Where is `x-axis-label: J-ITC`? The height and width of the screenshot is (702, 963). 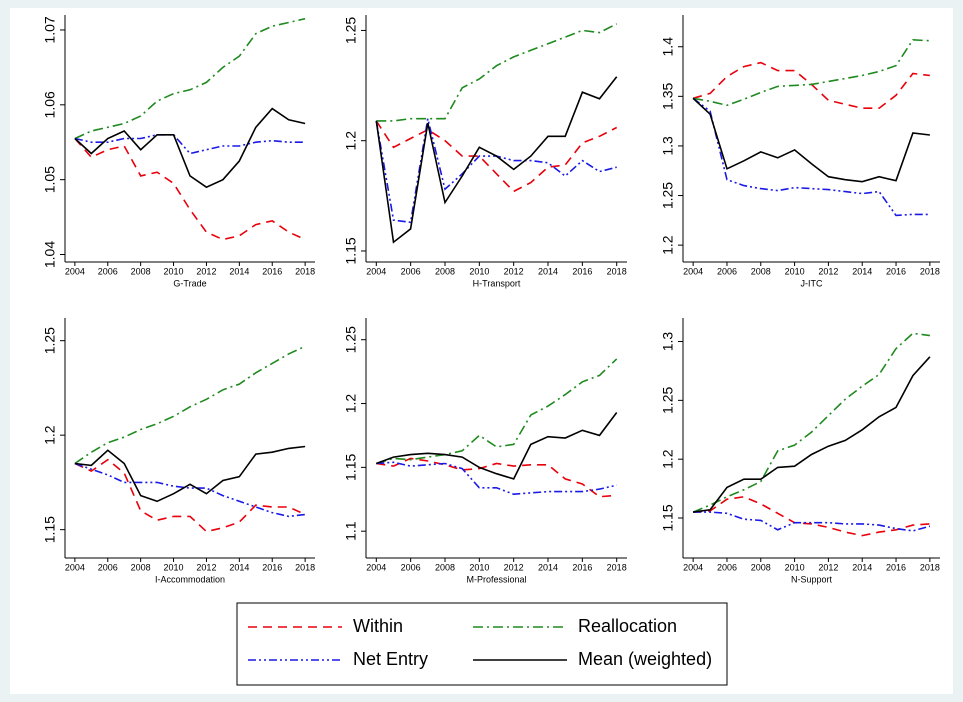 x-axis-label: J-ITC is located at coordinates (812, 283).